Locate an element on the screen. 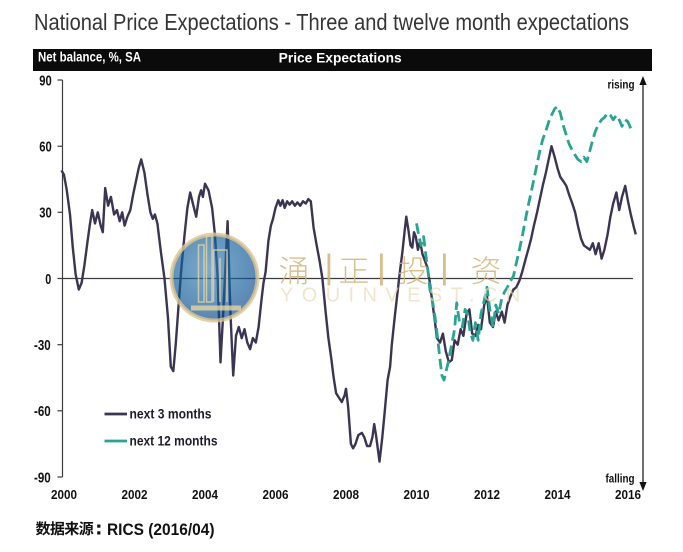  svg-text: 30 is located at coordinates (45, 213).